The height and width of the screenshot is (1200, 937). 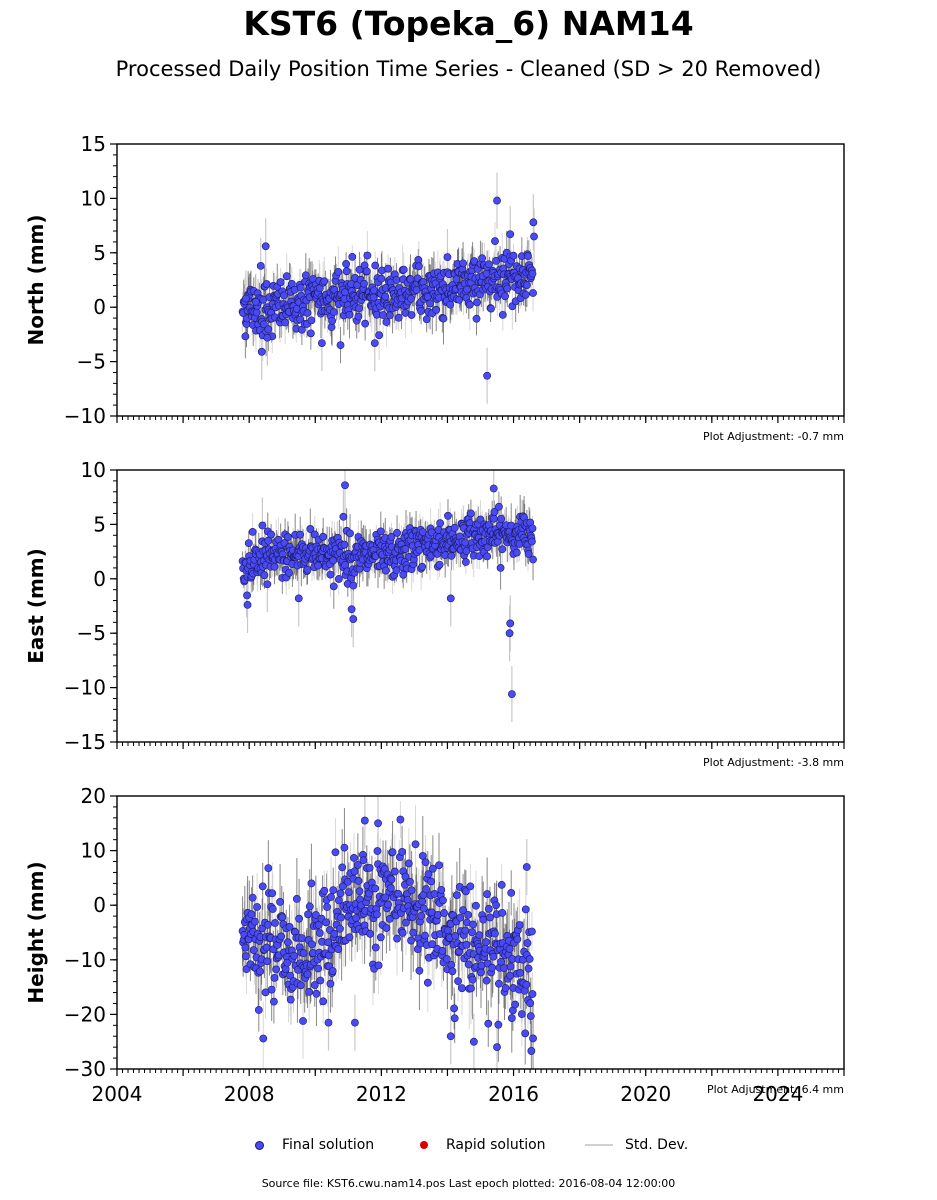 I want to click on y-axis-label: North (mm), so click(x=36, y=279).